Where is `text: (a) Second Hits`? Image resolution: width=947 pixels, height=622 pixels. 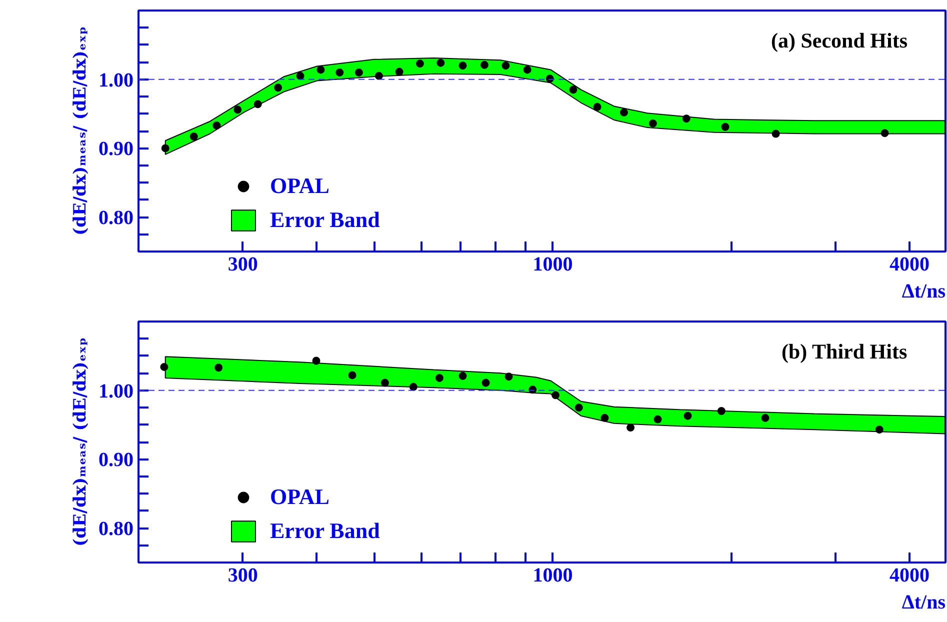
text: (a) Second Hits is located at coordinates (839, 40).